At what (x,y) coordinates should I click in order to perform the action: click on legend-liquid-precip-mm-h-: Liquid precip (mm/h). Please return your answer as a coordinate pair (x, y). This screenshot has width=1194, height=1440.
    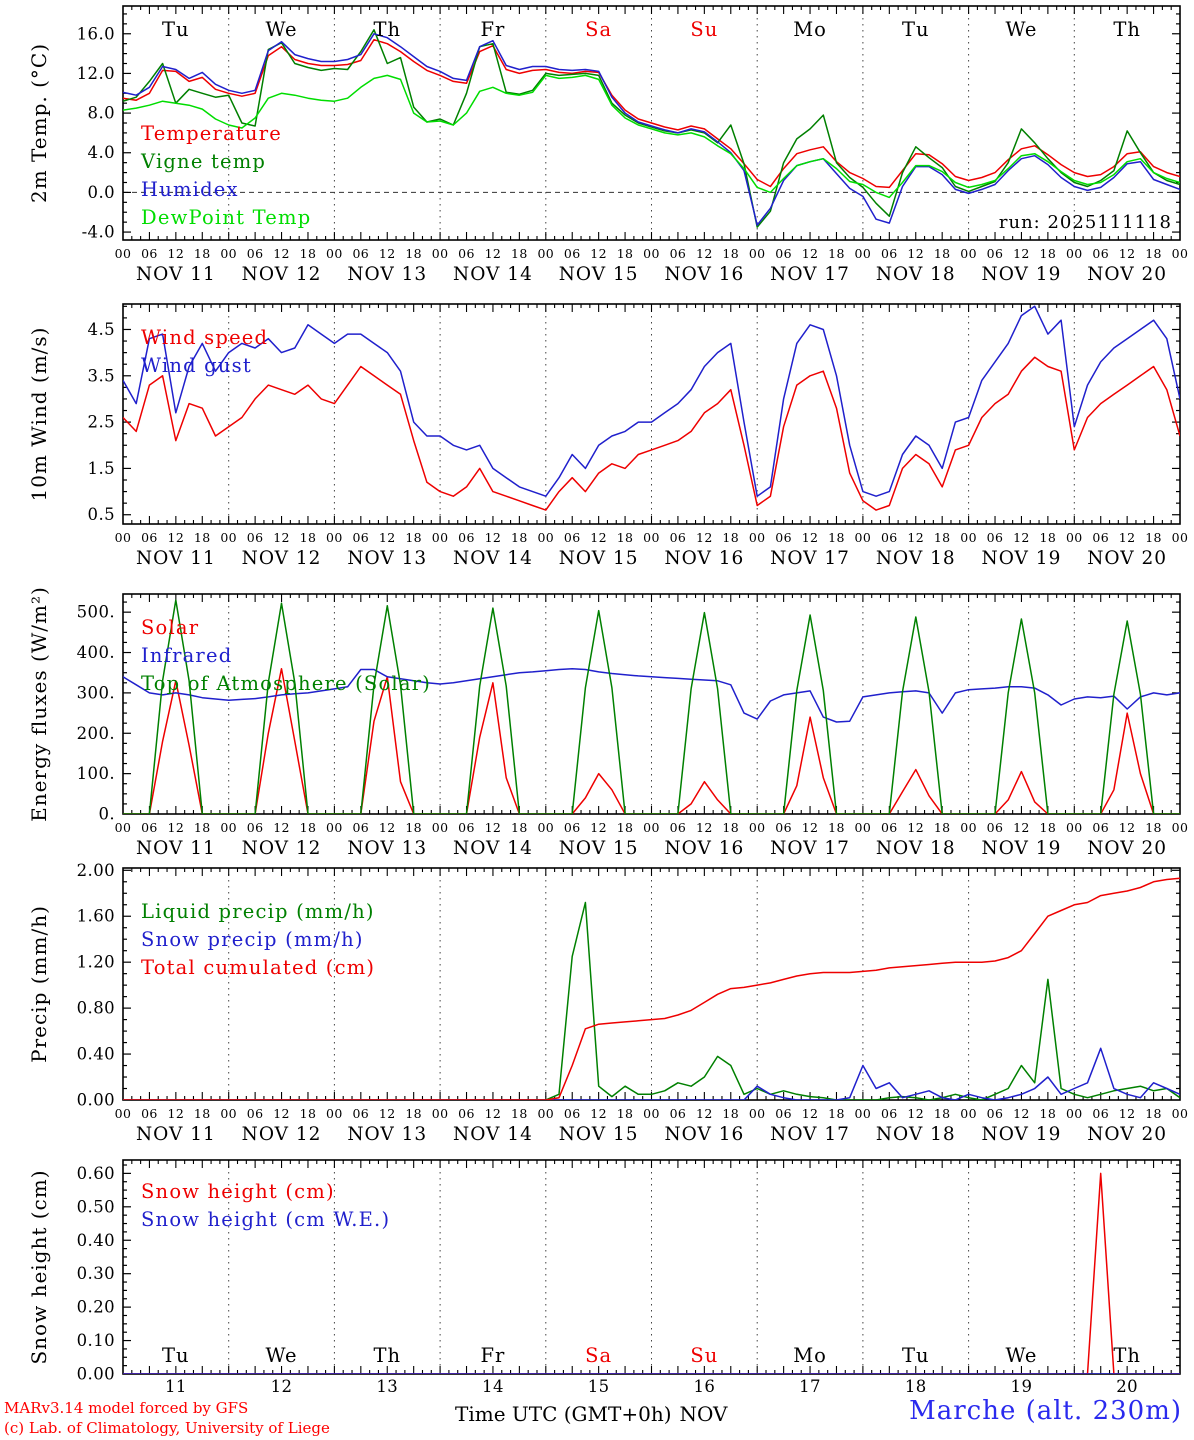
    Looking at the image, I should click on (258, 911).